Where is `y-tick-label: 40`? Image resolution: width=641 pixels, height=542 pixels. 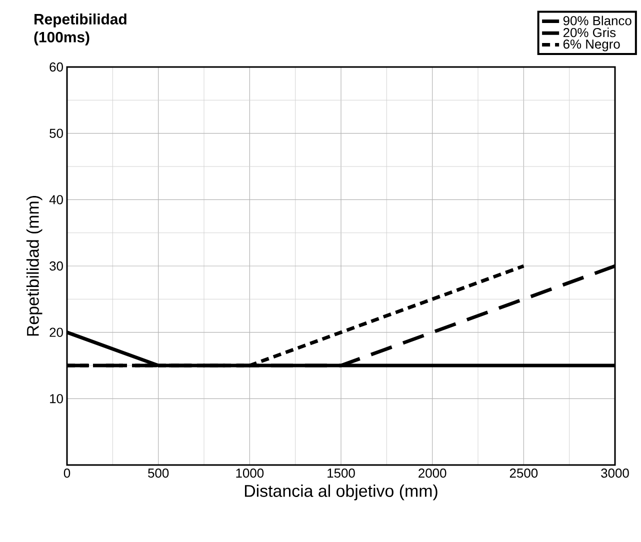 y-tick-label: 40 is located at coordinates (56, 199).